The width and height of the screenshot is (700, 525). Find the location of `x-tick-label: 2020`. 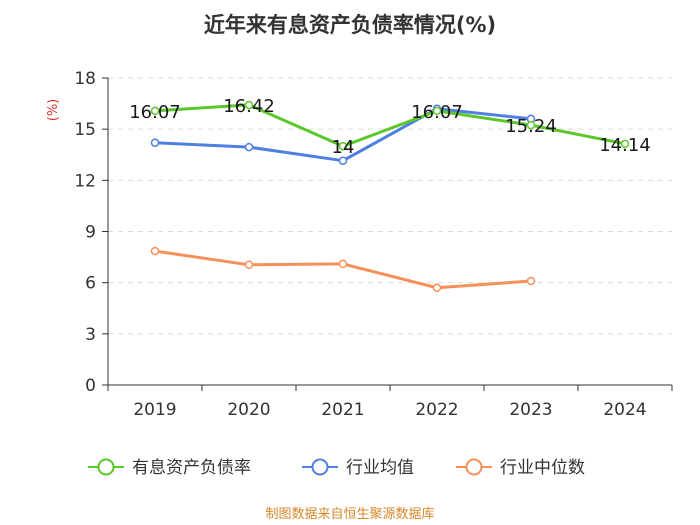

x-tick-label: 2020 is located at coordinates (248, 410).